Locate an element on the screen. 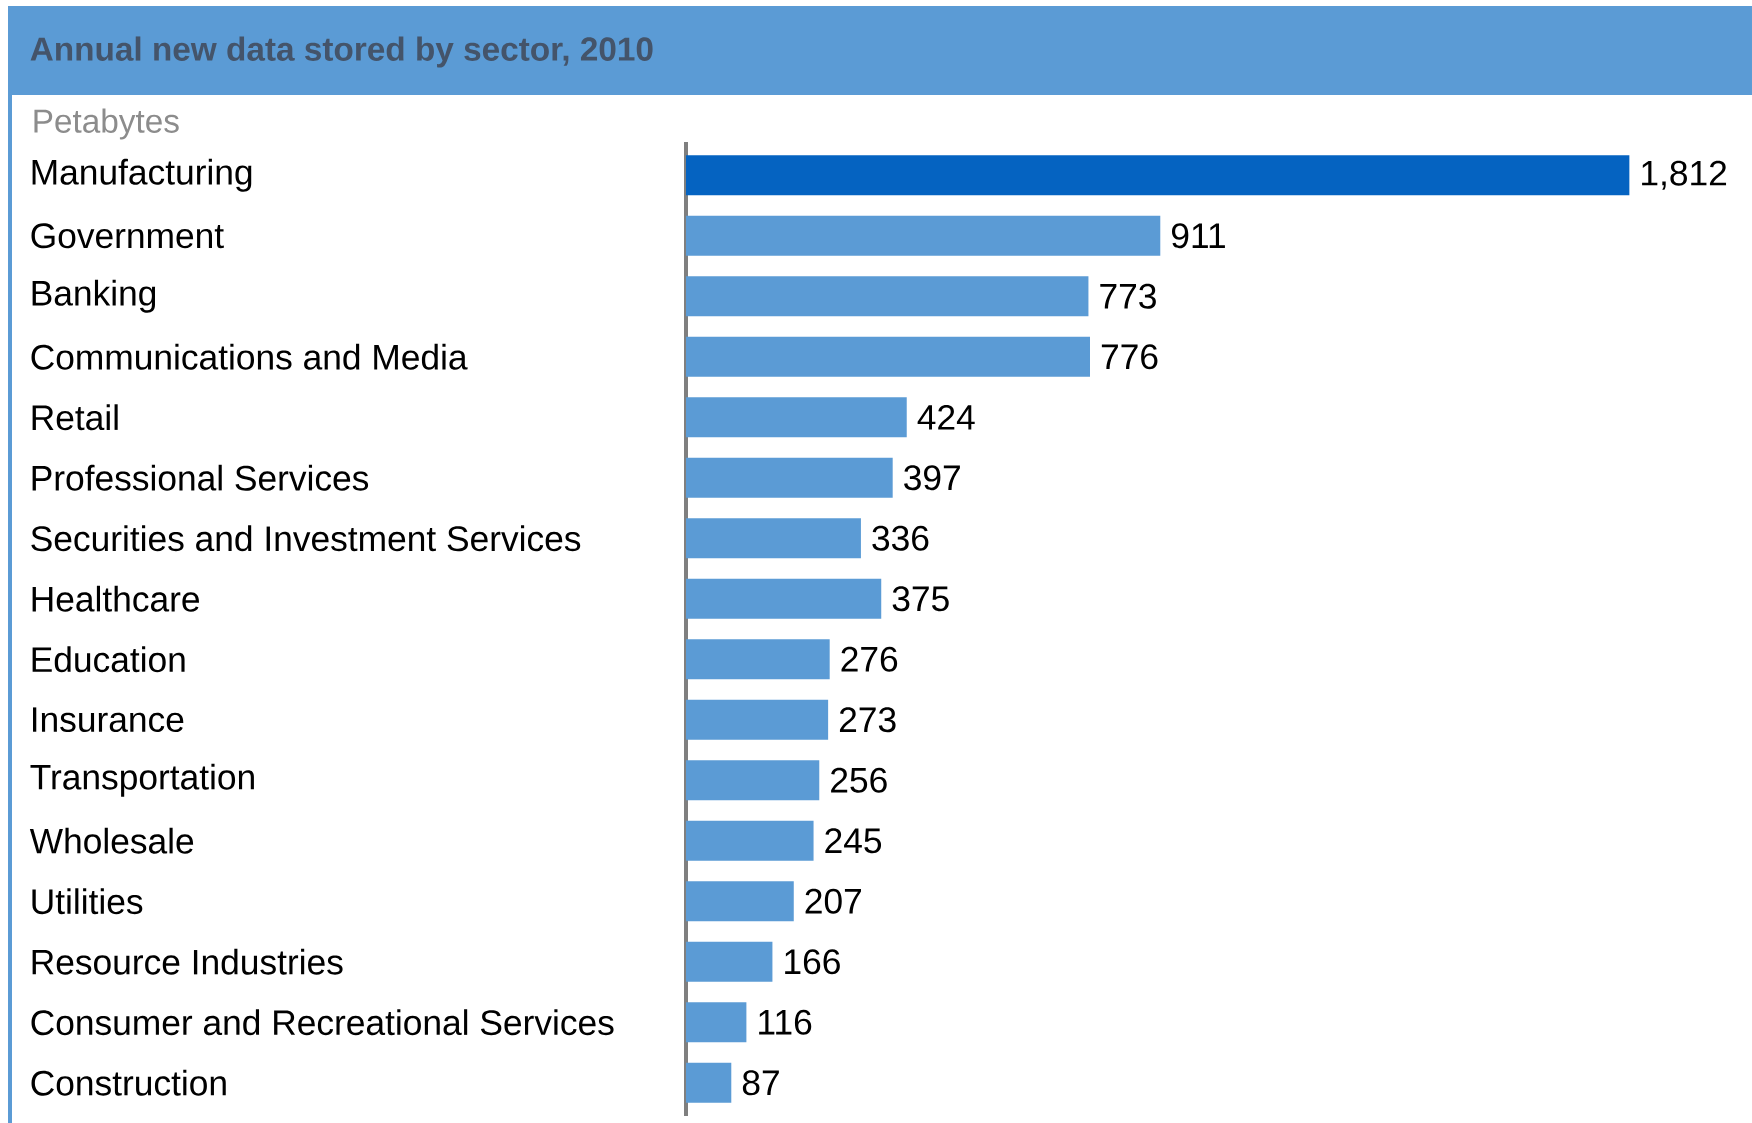 The width and height of the screenshot is (1752, 1123). y-tick-label: Utilities is located at coordinates (87, 901).